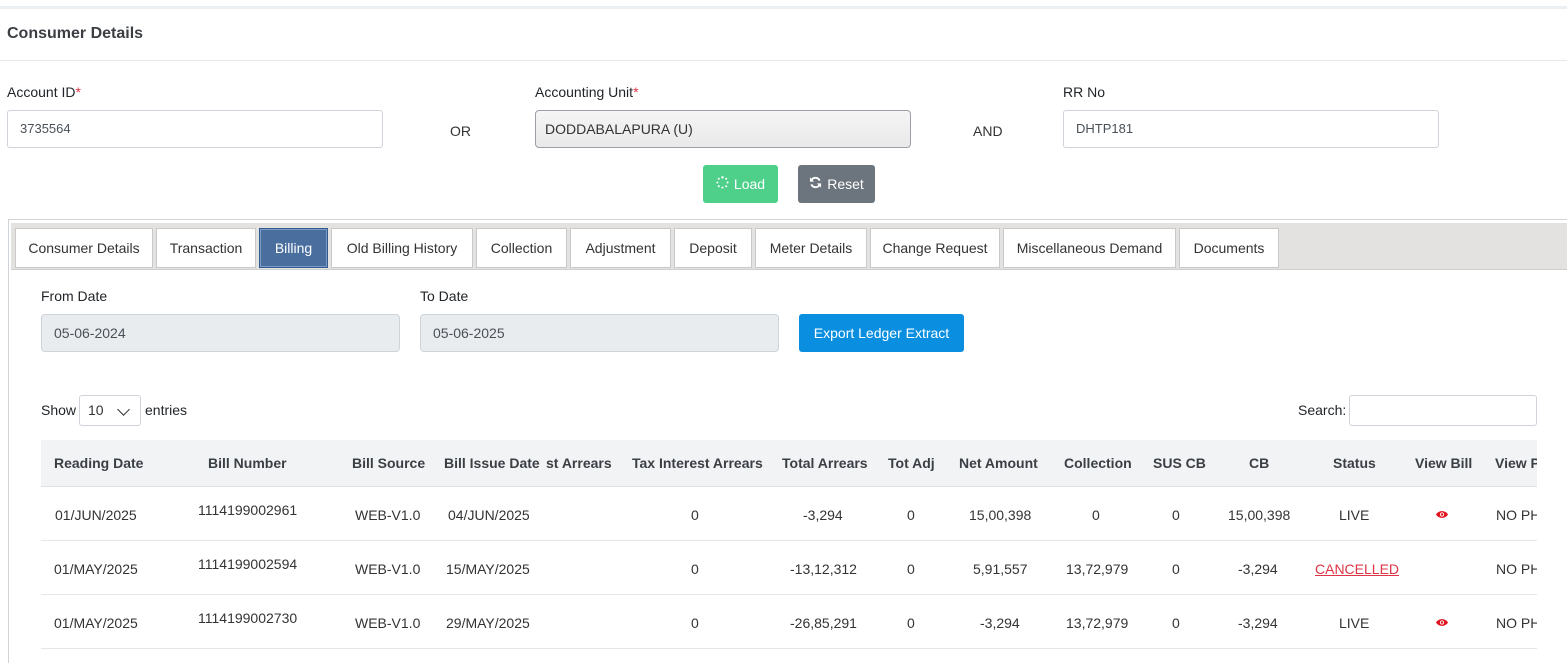 This screenshot has height=663, width=1567. I want to click on col-total-arrears: Total Arrears, so click(825, 463).